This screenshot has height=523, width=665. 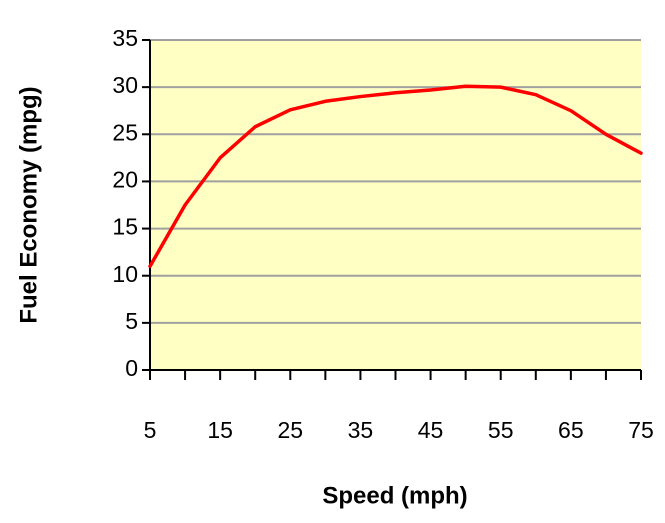 What do you see at coordinates (125, 85) in the screenshot?
I see `y-tick-label: 30` at bounding box center [125, 85].